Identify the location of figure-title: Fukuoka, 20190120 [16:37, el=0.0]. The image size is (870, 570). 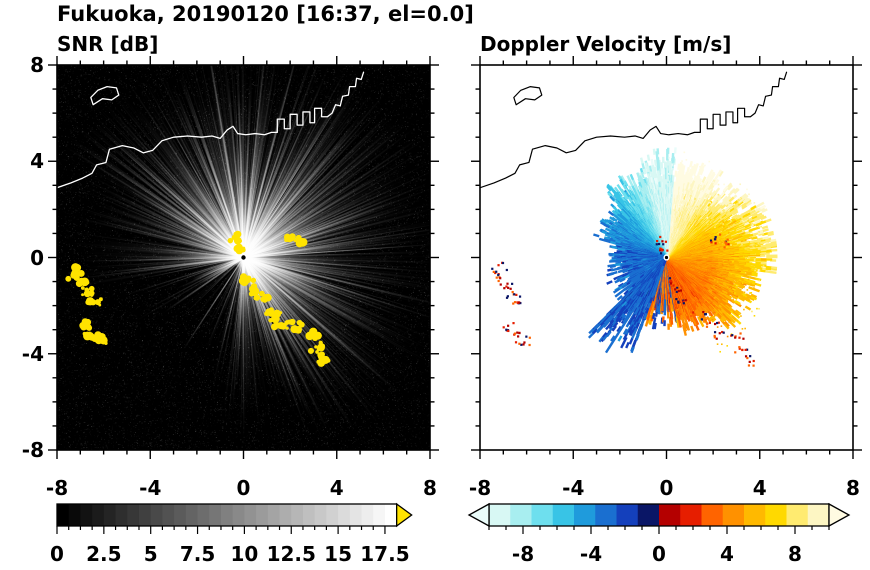
(265, 14).